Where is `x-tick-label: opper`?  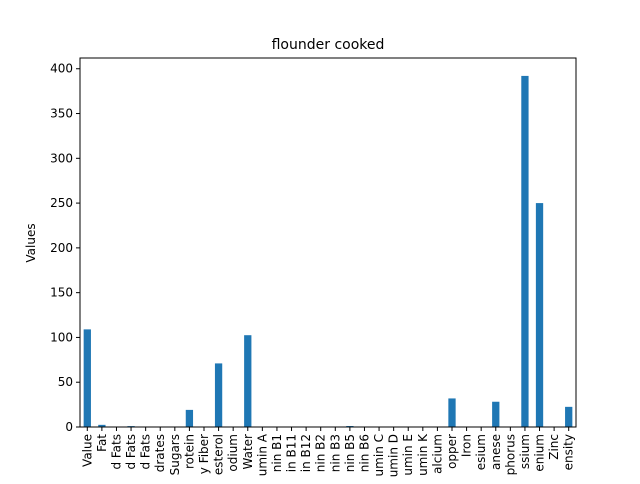 x-tick-label: opper is located at coordinates (452, 451).